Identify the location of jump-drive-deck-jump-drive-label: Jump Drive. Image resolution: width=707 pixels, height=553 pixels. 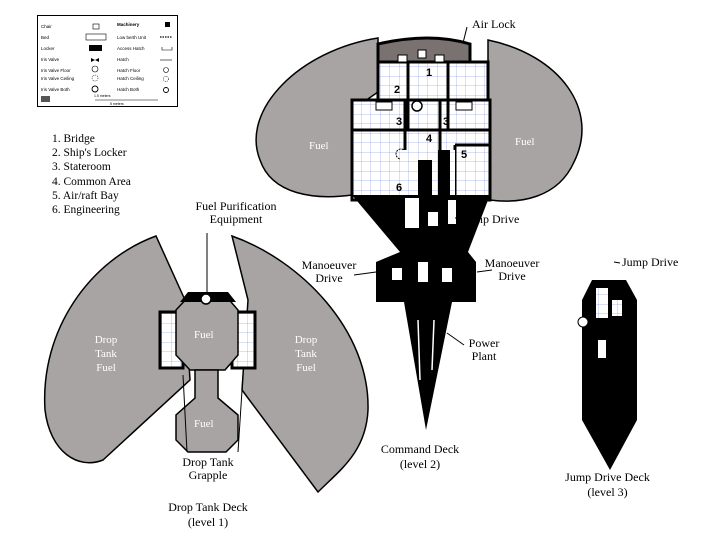
(650, 262).